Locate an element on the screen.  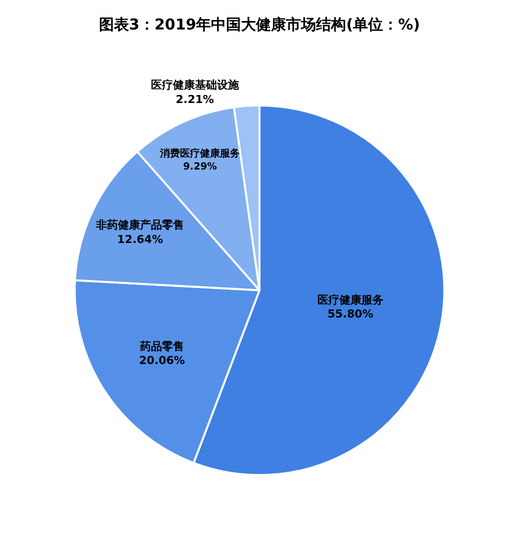
data-label: 2.21% is located at coordinates (195, 99).